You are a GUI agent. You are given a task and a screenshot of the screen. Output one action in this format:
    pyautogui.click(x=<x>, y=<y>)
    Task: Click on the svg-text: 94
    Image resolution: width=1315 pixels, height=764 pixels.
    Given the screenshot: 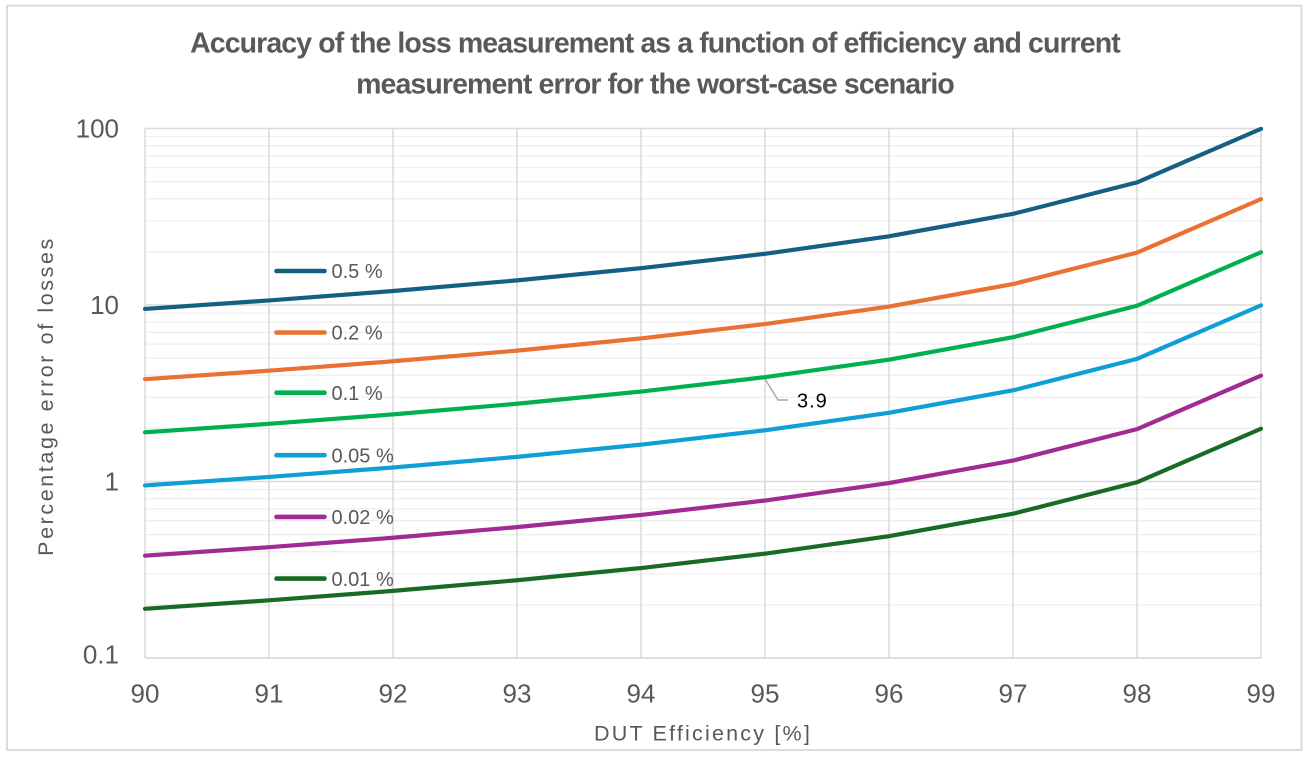 What is the action you would take?
    pyautogui.click(x=641, y=693)
    